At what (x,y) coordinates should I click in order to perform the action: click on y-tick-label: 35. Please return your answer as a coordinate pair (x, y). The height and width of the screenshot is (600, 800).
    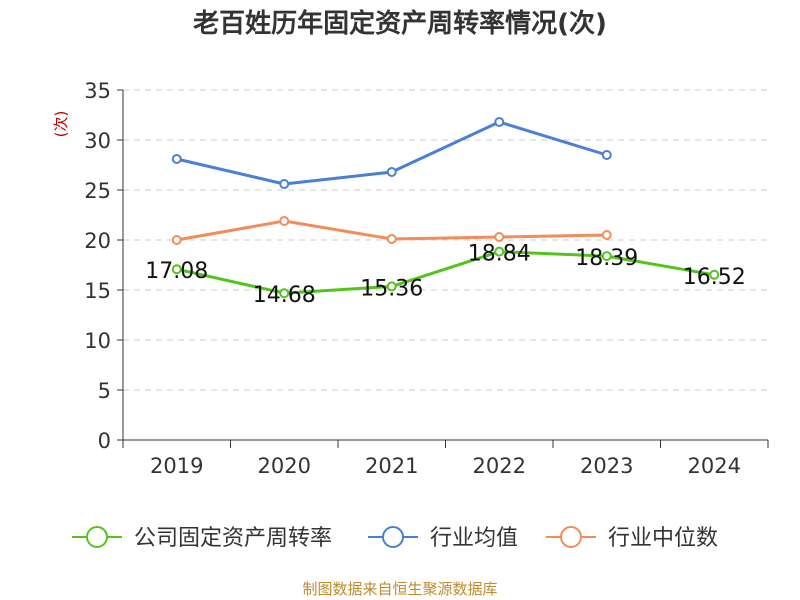
    Looking at the image, I should click on (97, 91).